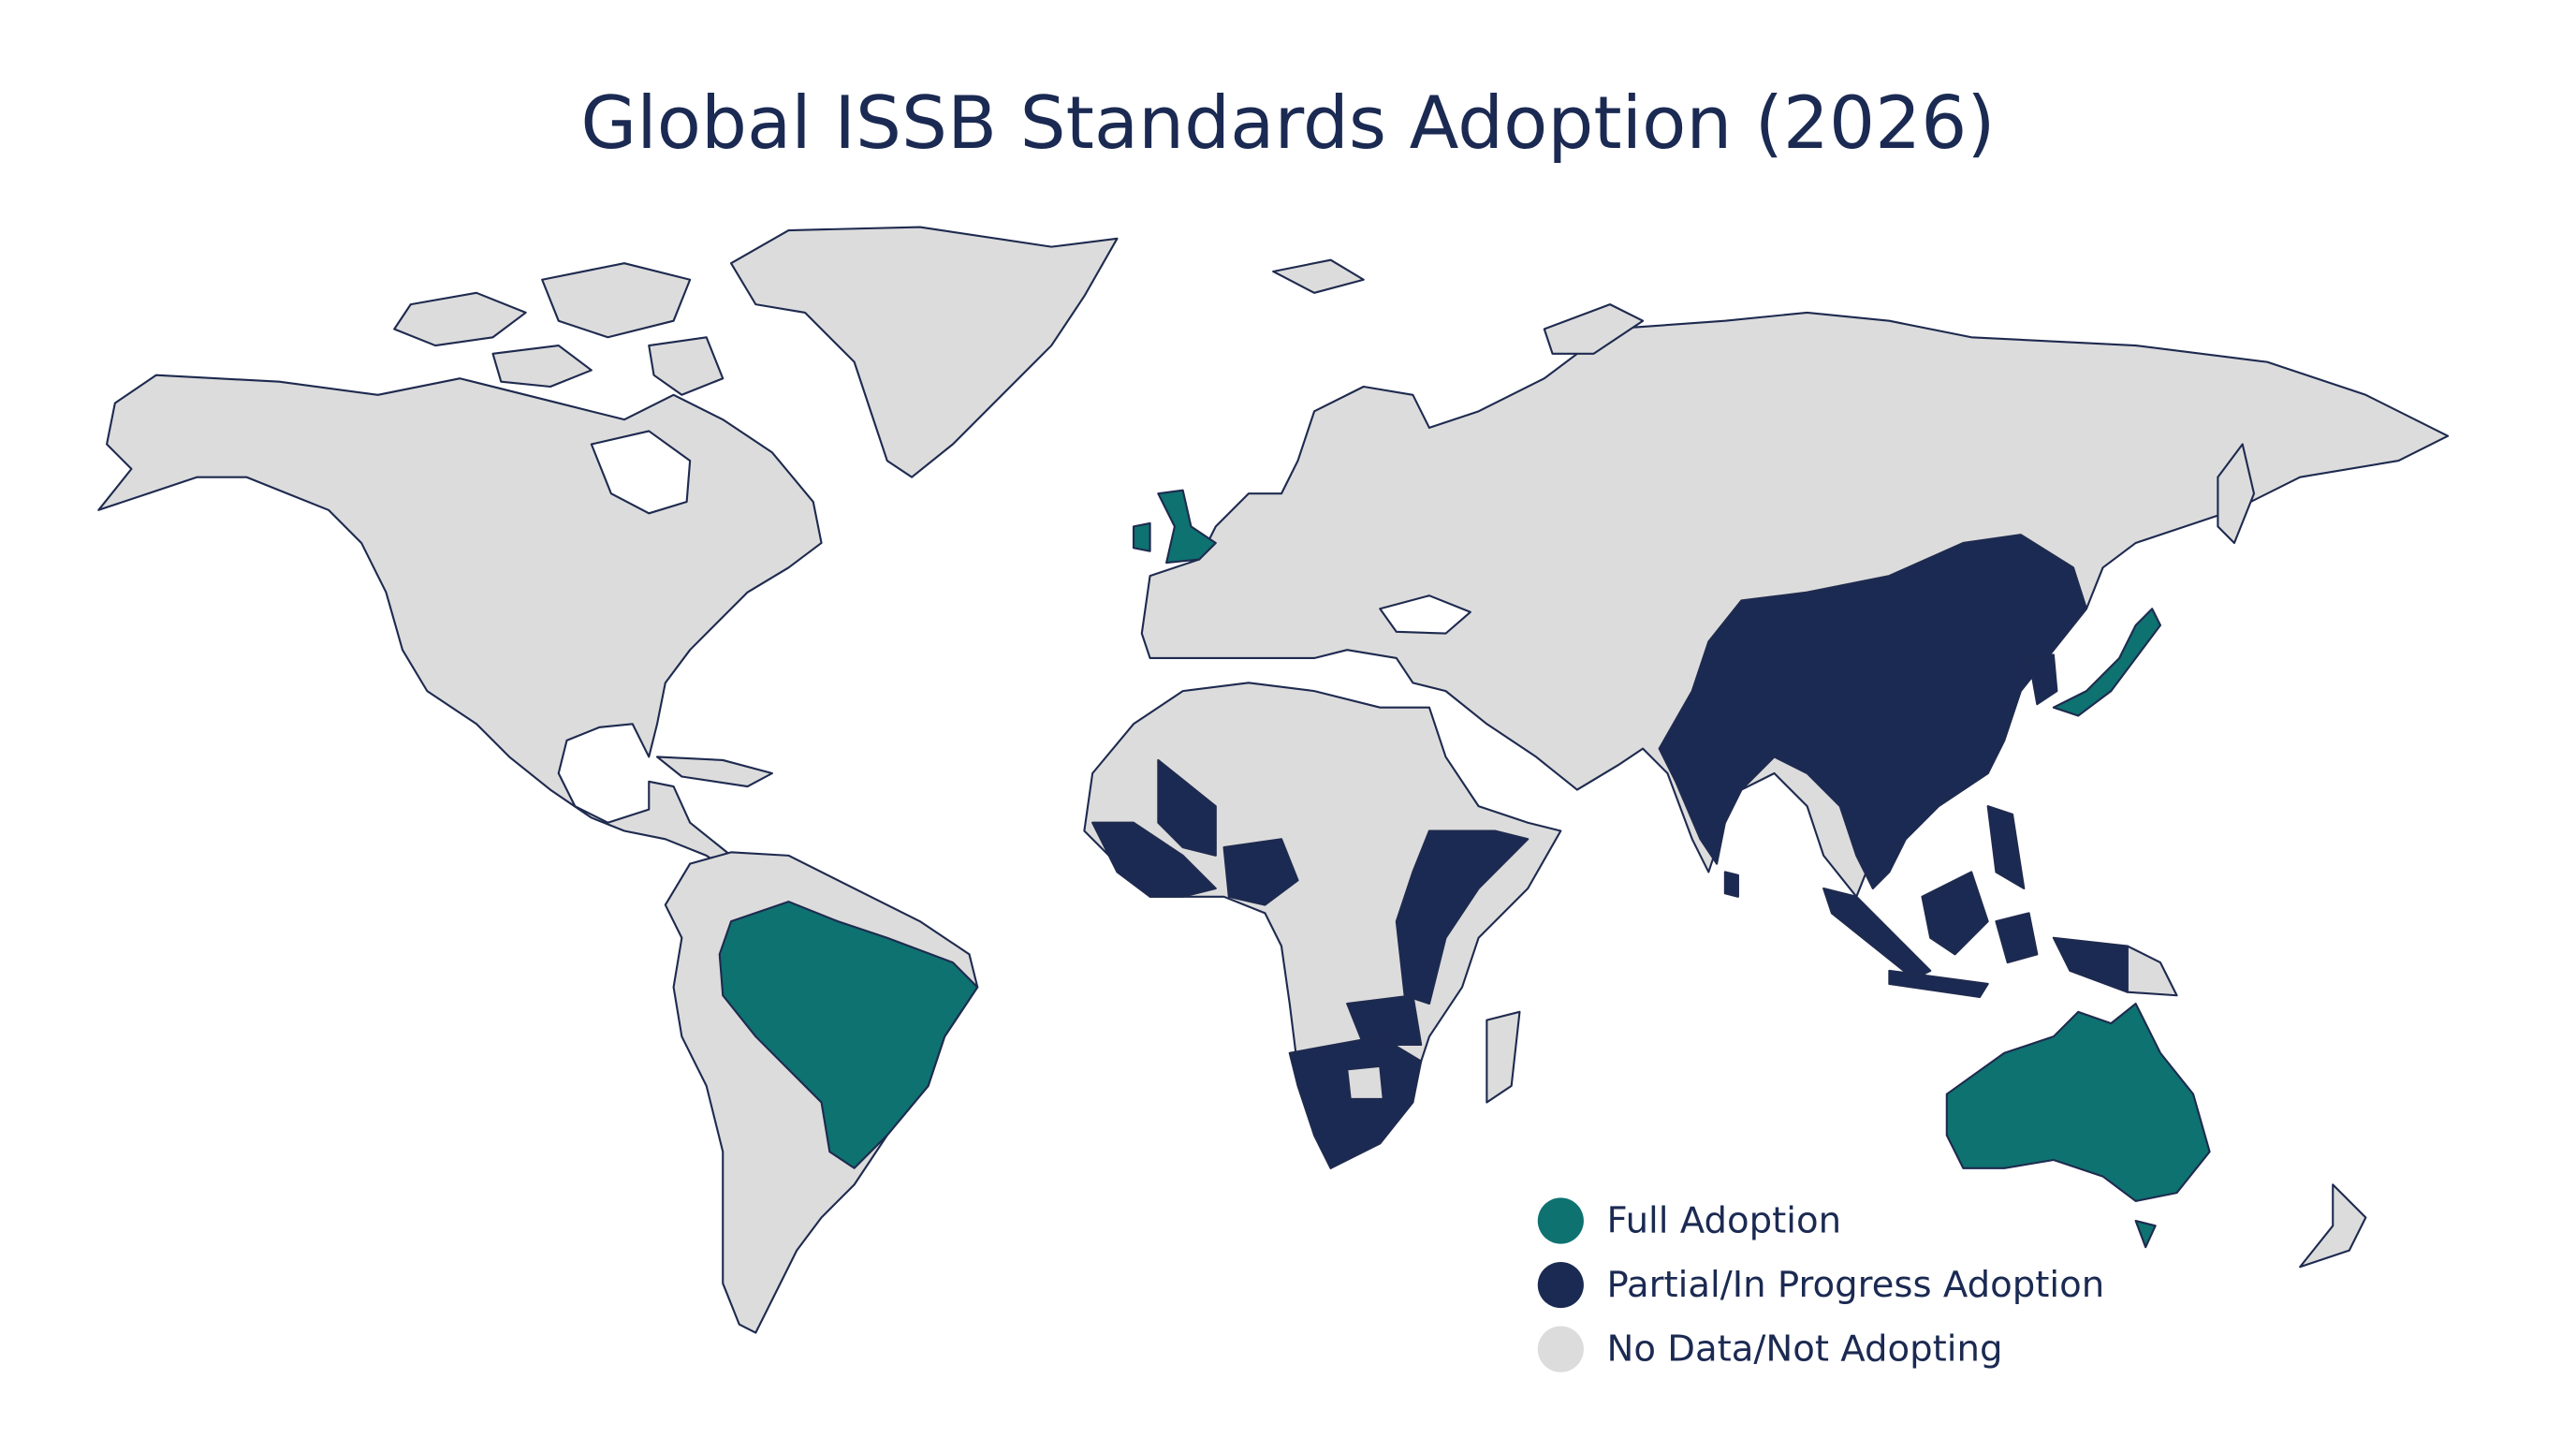  Describe the element at coordinates (1425, 614) in the screenshot. I see `black-sea` at that location.